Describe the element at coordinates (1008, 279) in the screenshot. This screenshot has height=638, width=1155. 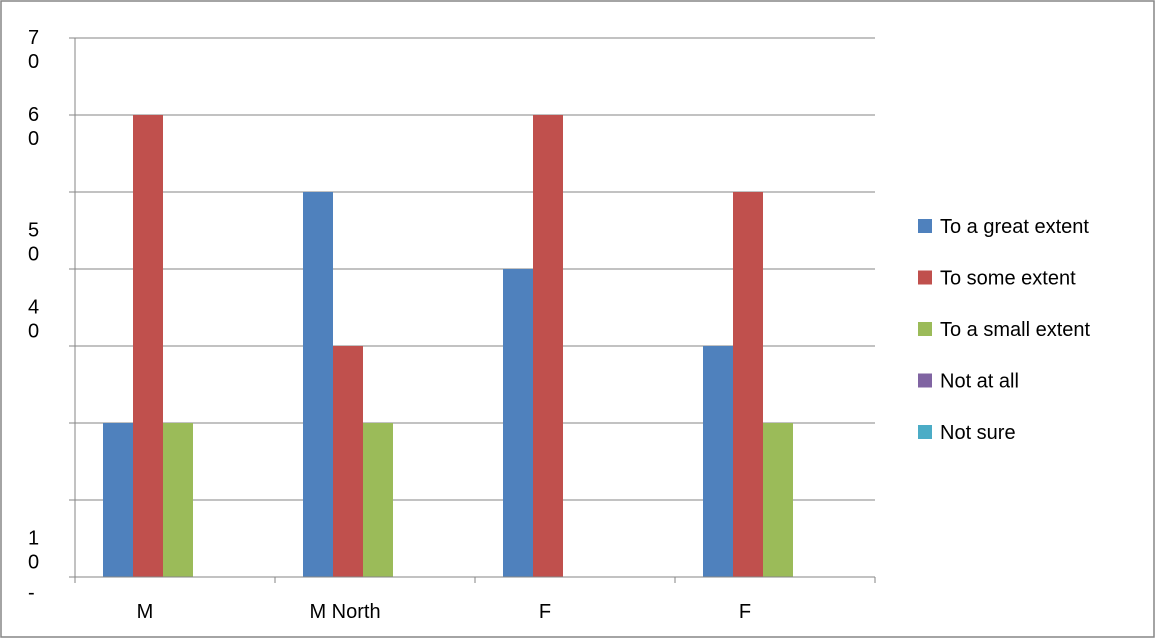
I see `legend-label-to-some-extent: To some extent` at that location.